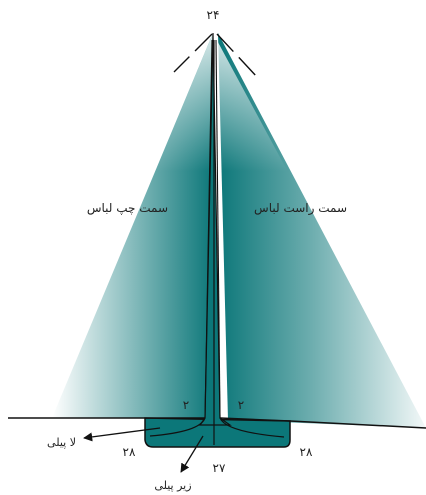 Image resolution: width=426 pixels, height=495 pixels. What do you see at coordinates (213, 15) in the screenshot?
I see `top-number-label: ۲۴` at bounding box center [213, 15].